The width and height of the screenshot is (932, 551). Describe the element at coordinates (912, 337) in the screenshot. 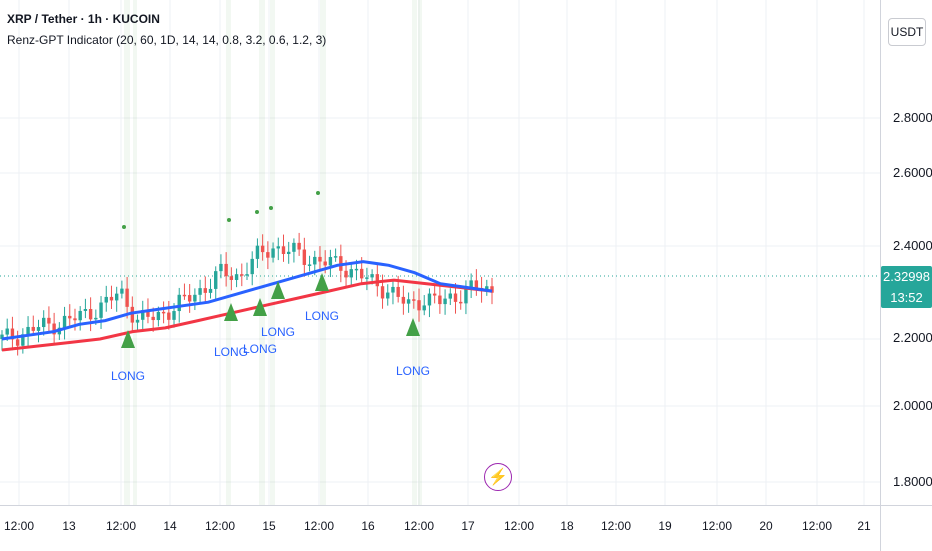

I see `price-tick: 2.20000` at that location.